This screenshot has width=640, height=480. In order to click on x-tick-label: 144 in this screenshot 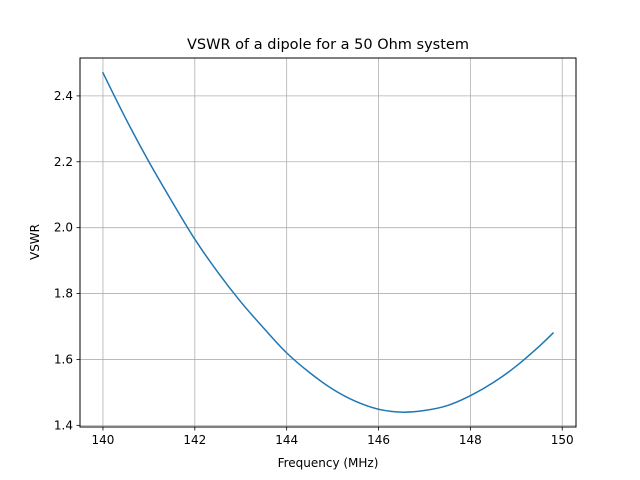, I will do `click(286, 440)`.